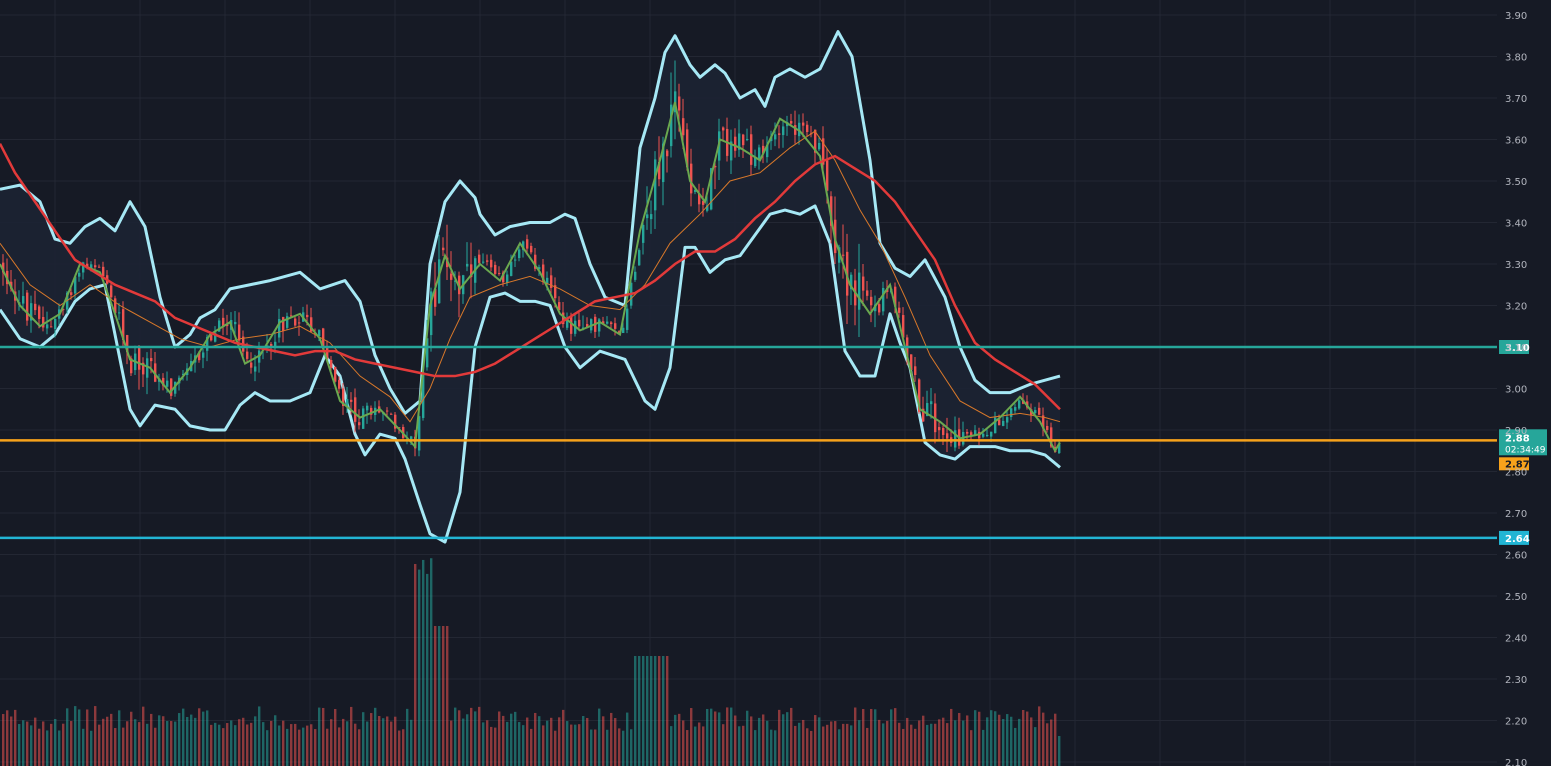 The height and width of the screenshot is (766, 1551). Describe the element at coordinates (1516, 639) in the screenshot. I see `price-tick-label: 2.40` at that location.